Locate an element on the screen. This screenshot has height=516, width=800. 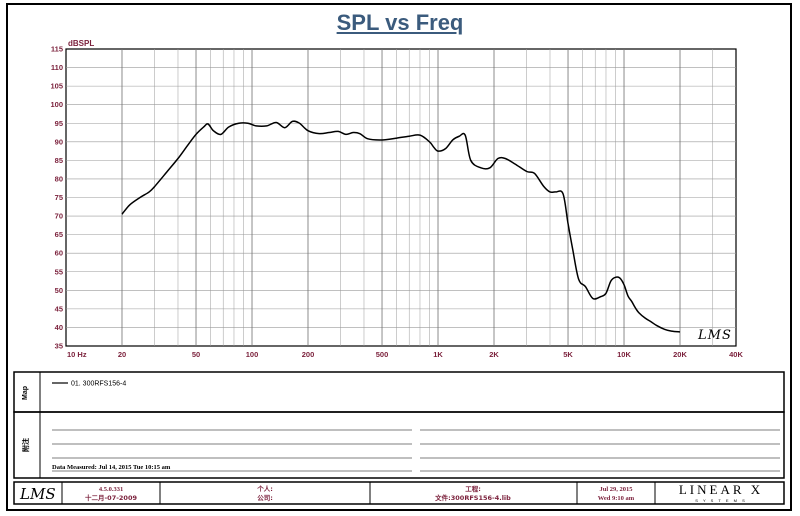
x-tick-label: 10K is located at coordinates (624, 354).